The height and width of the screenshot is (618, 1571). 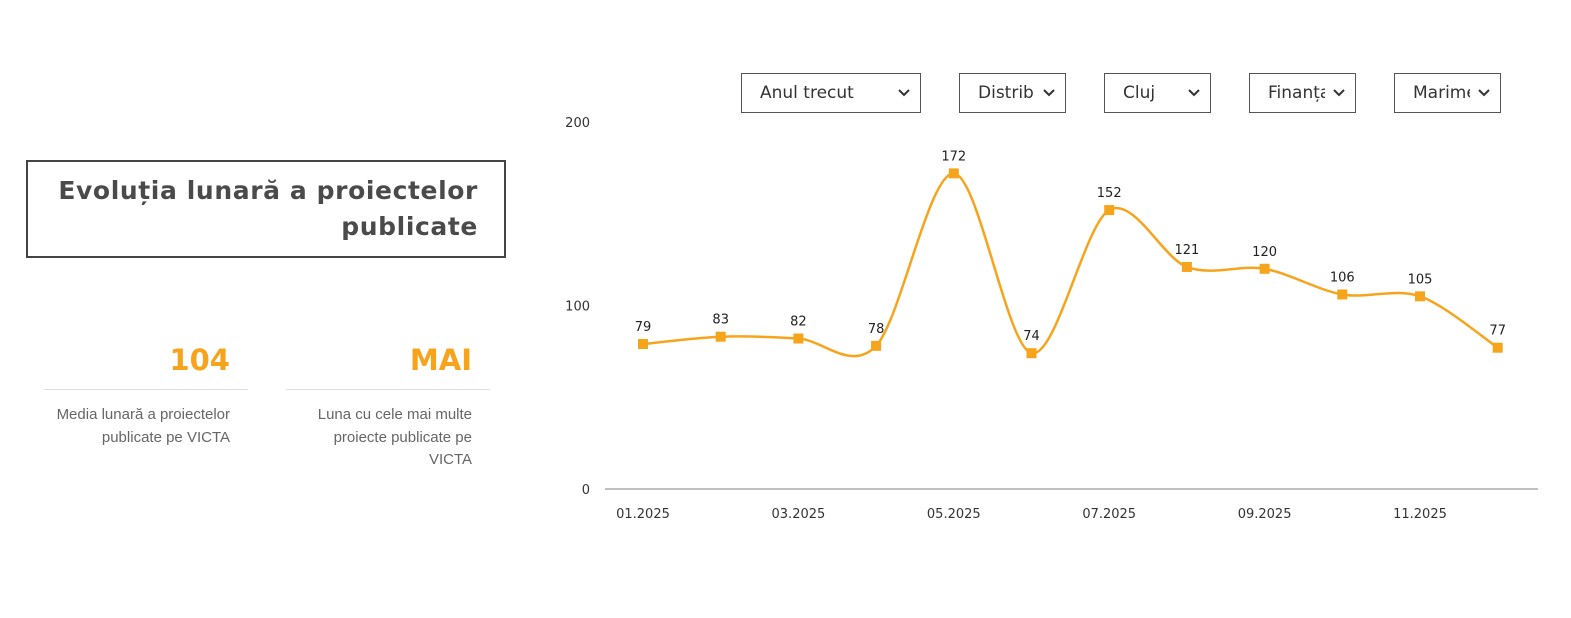 I want to click on page-title: Evoluția lunară a proiectelor publicate, so click(x=268, y=208).